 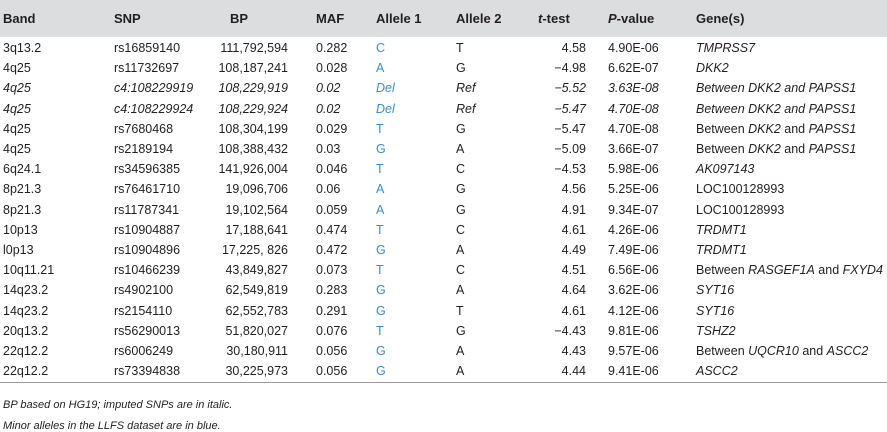 I want to click on cell-bp: 62,549,819, so click(x=256, y=290).